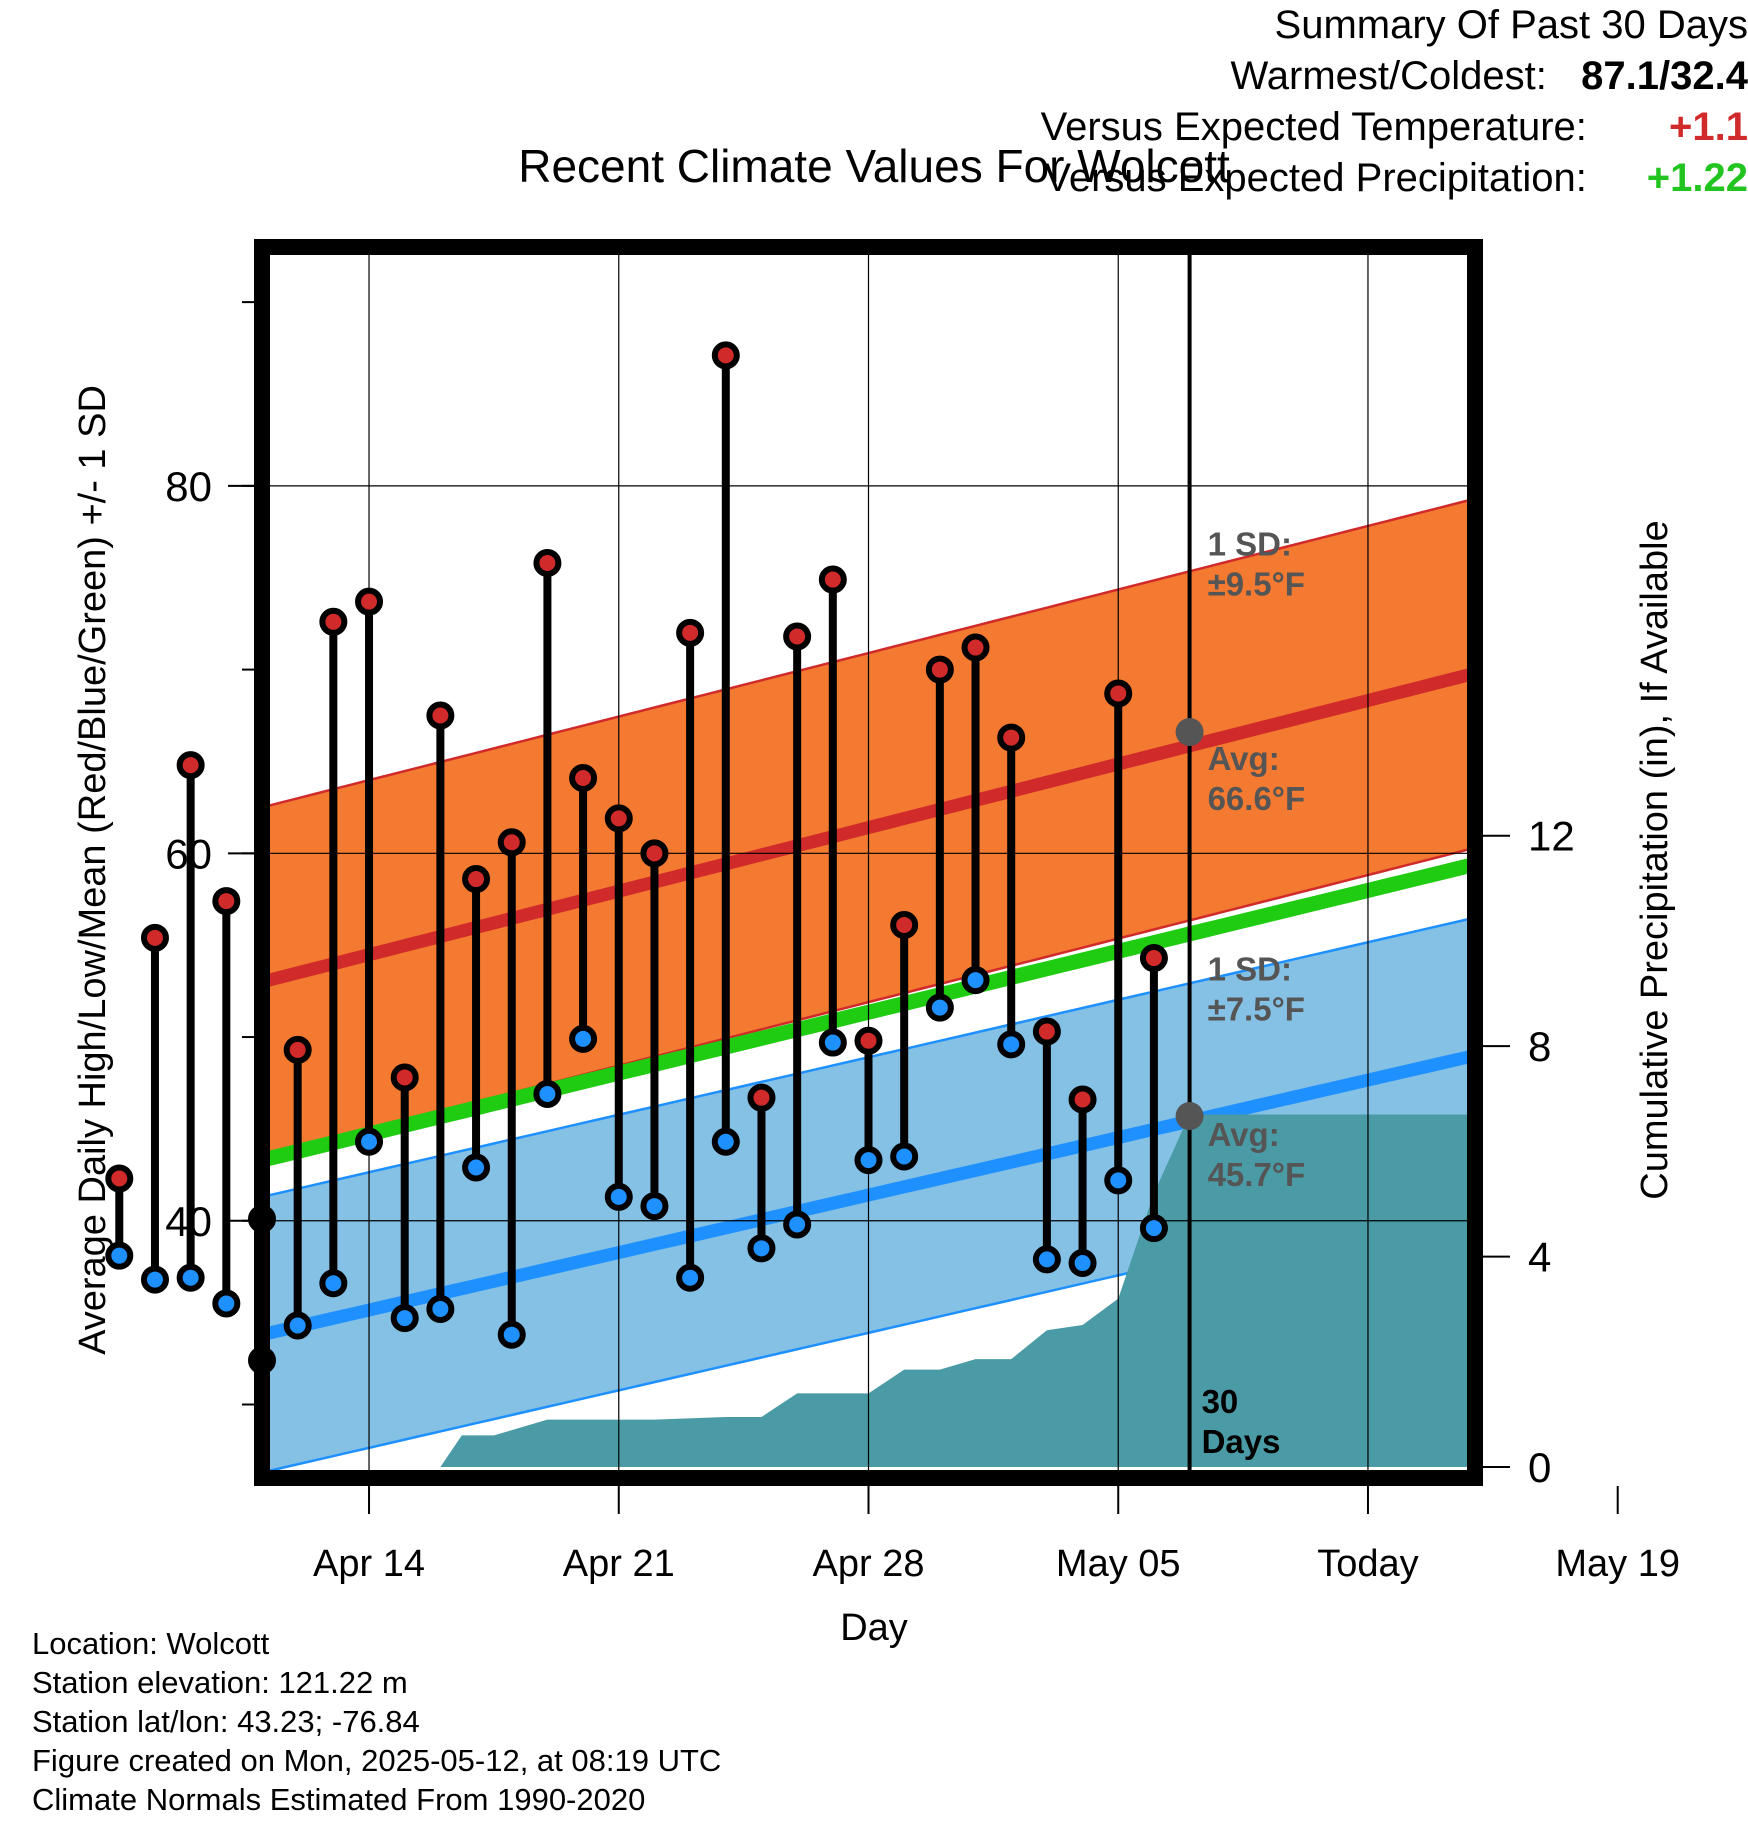 The width and height of the screenshot is (1748, 1828). What do you see at coordinates (339, 1799) in the screenshot?
I see `normals-text: Climate Normals Estimated From 1990-2020` at bounding box center [339, 1799].